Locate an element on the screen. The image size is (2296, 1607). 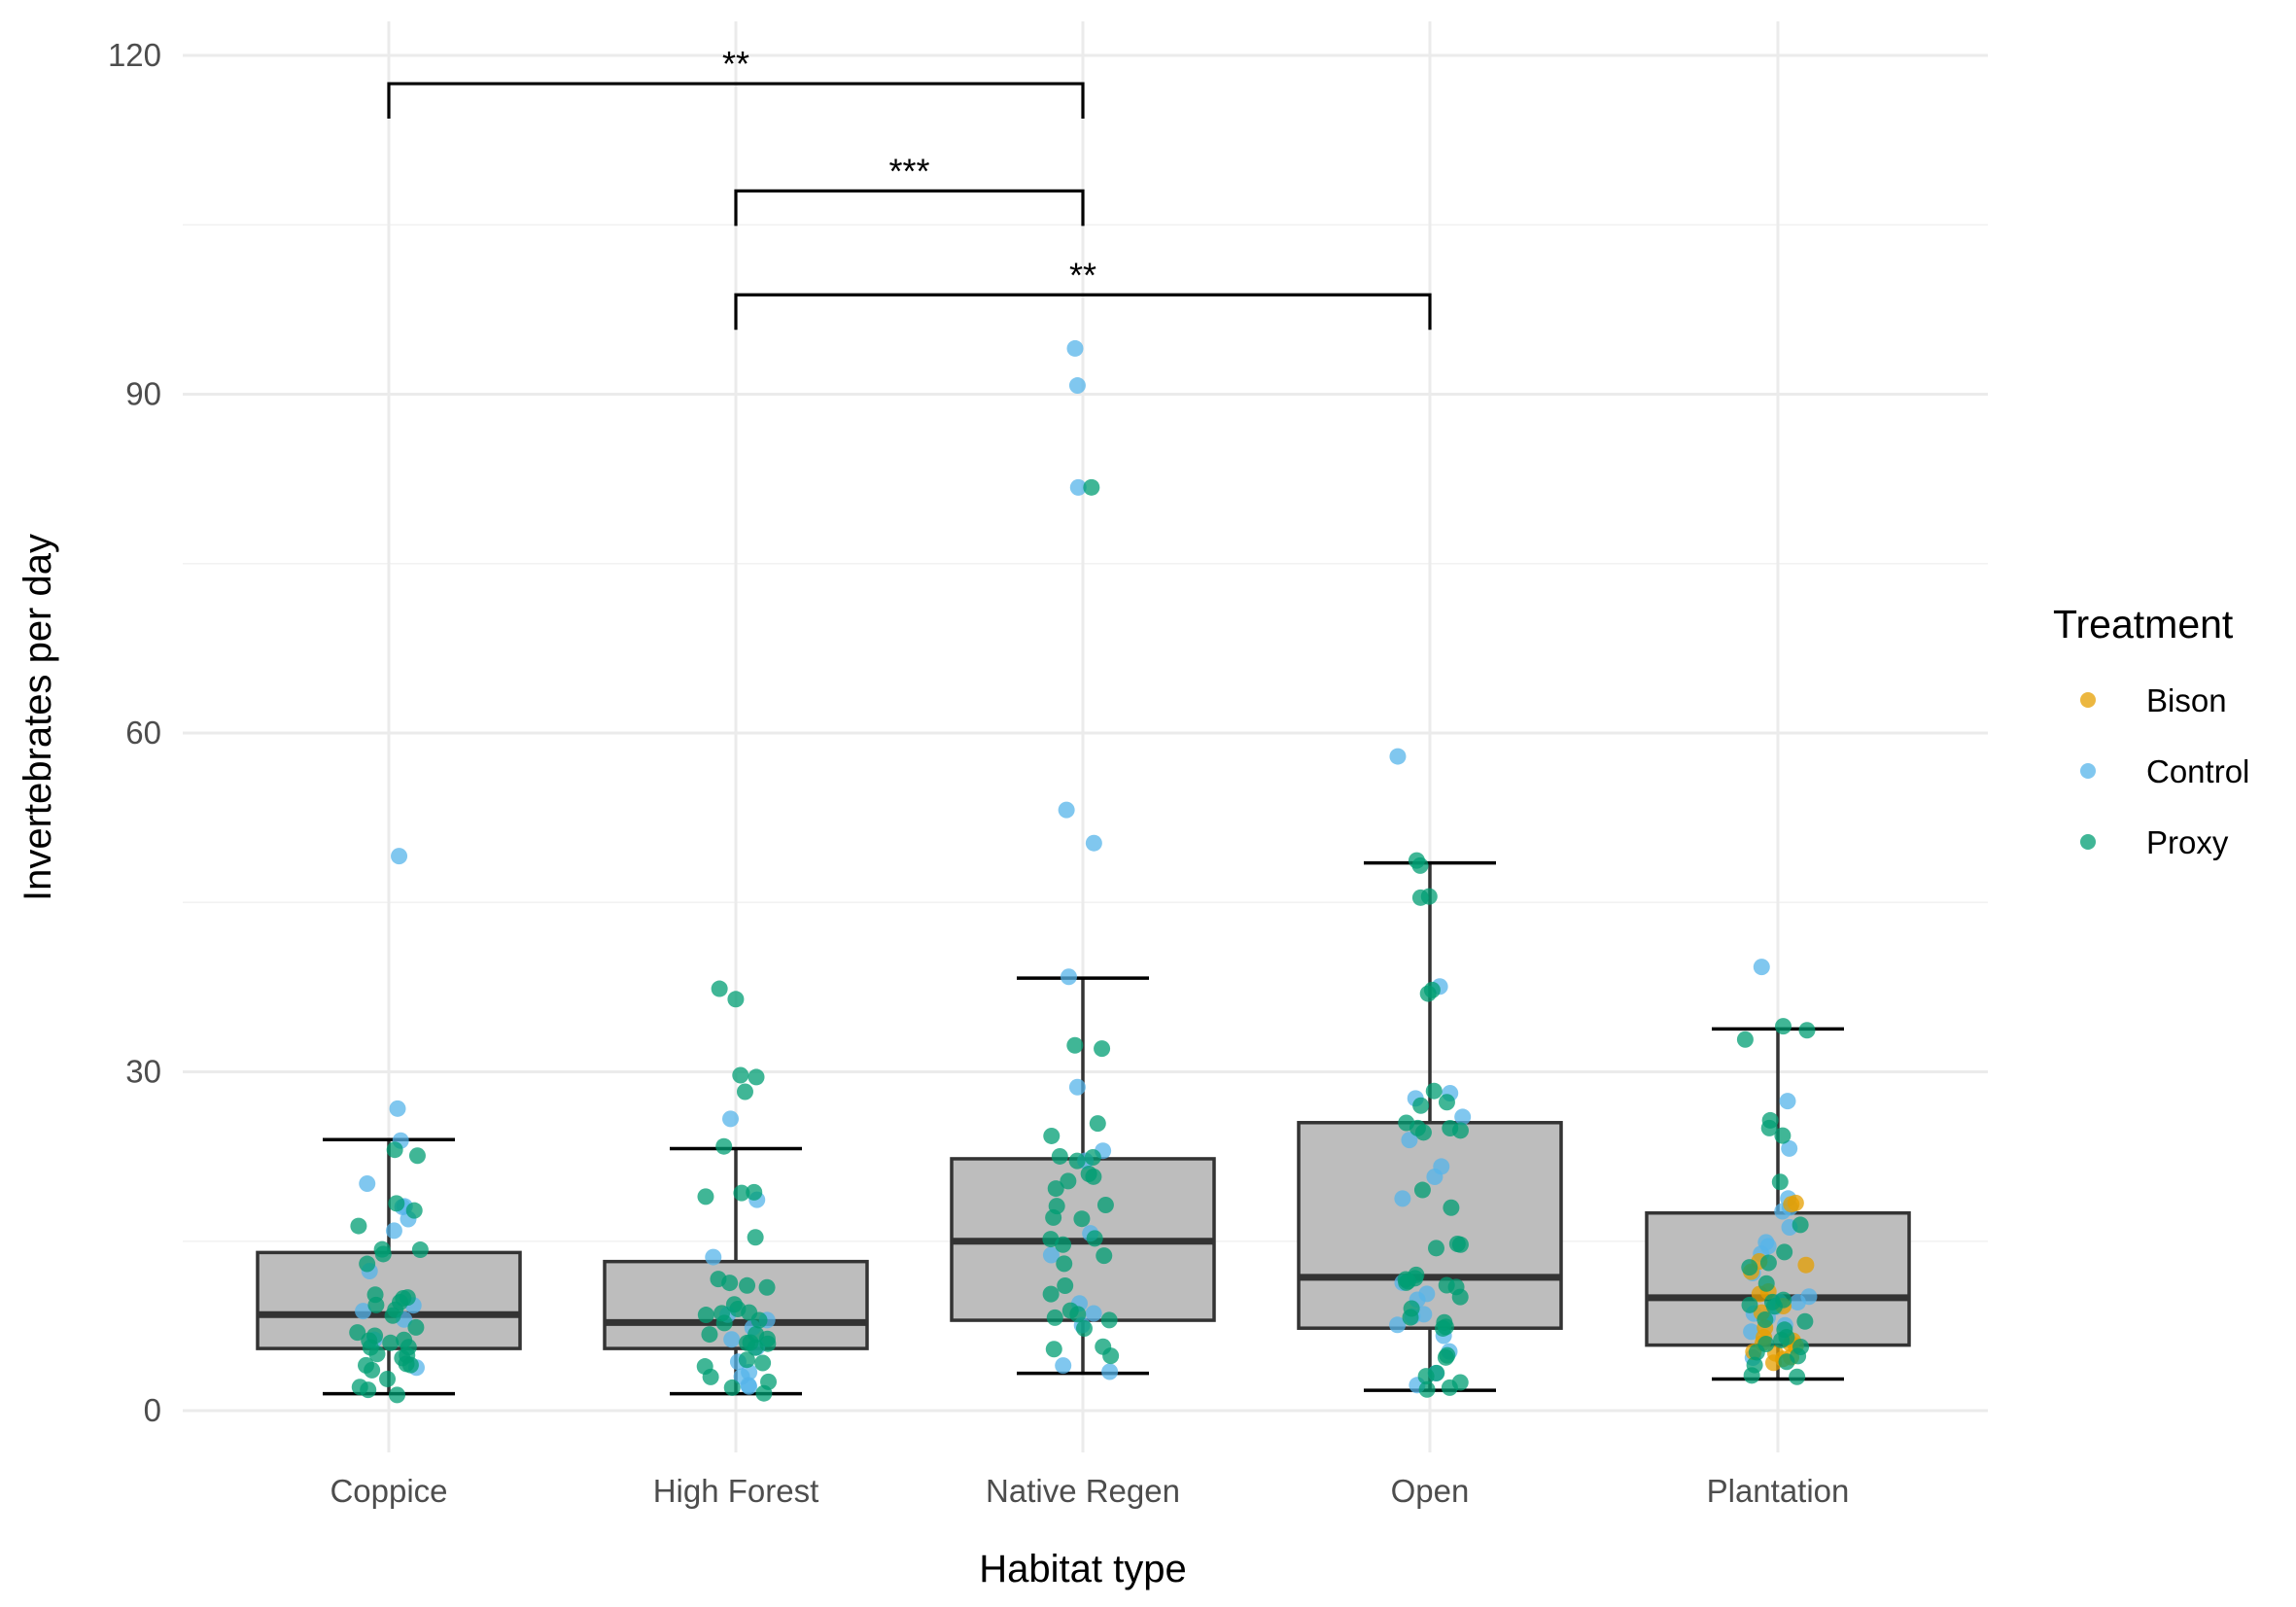
legend-label-bison: Bison is located at coordinates (2186, 700).